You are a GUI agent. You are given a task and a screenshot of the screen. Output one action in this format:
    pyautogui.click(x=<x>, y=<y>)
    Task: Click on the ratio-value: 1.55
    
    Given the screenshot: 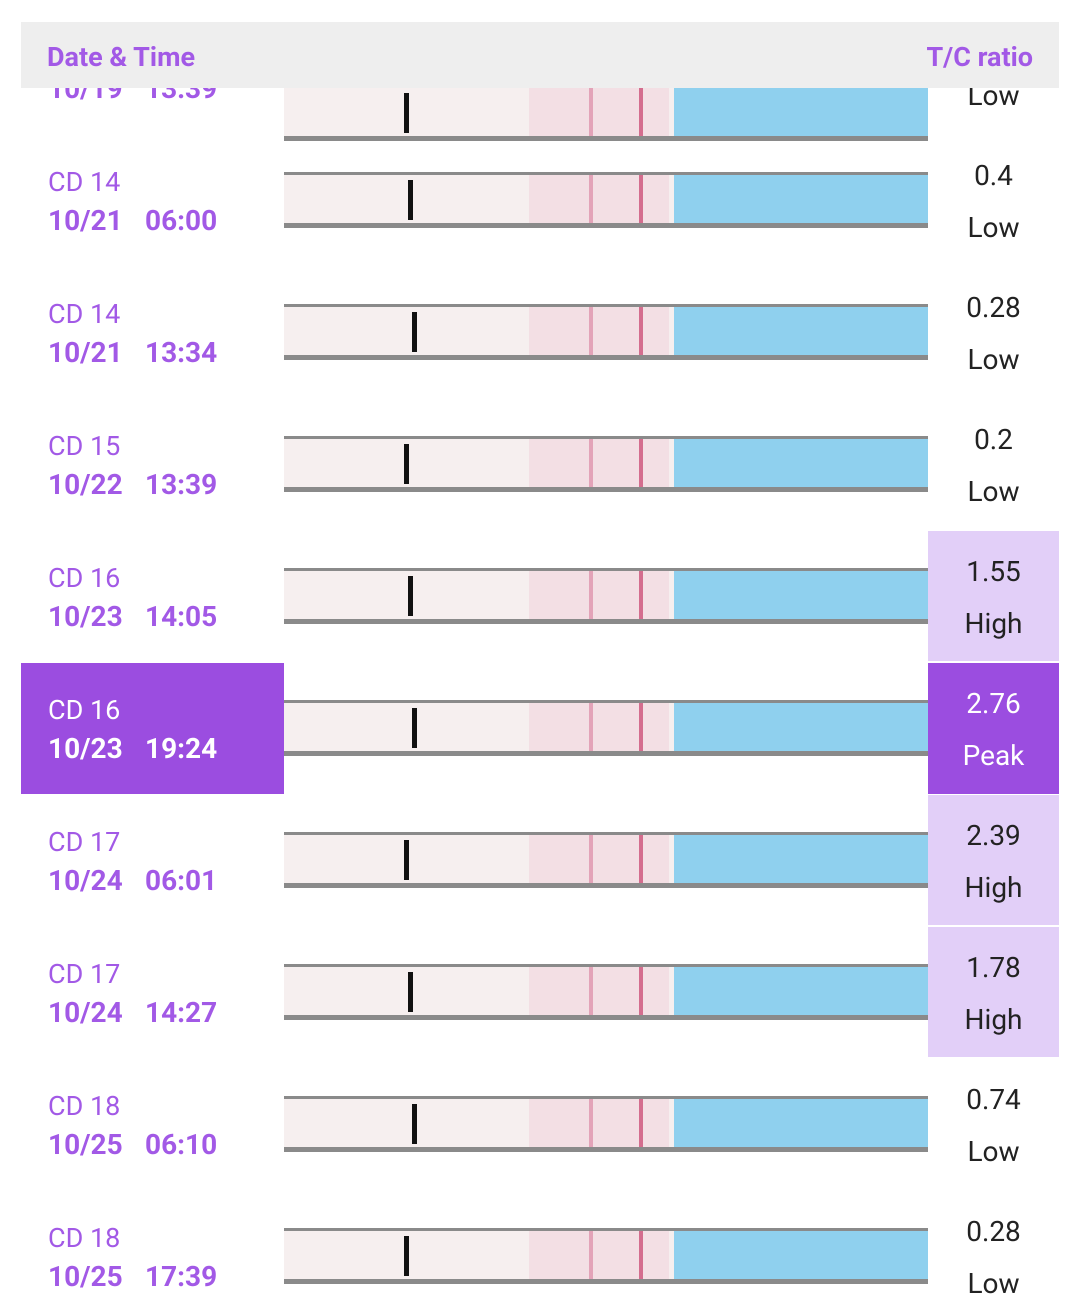 What is the action you would take?
    pyautogui.click(x=993, y=571)
    